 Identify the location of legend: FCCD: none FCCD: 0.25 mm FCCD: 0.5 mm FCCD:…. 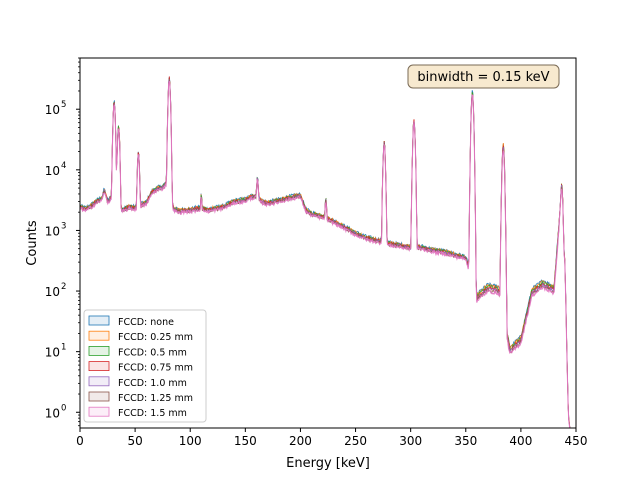
(145, 366).